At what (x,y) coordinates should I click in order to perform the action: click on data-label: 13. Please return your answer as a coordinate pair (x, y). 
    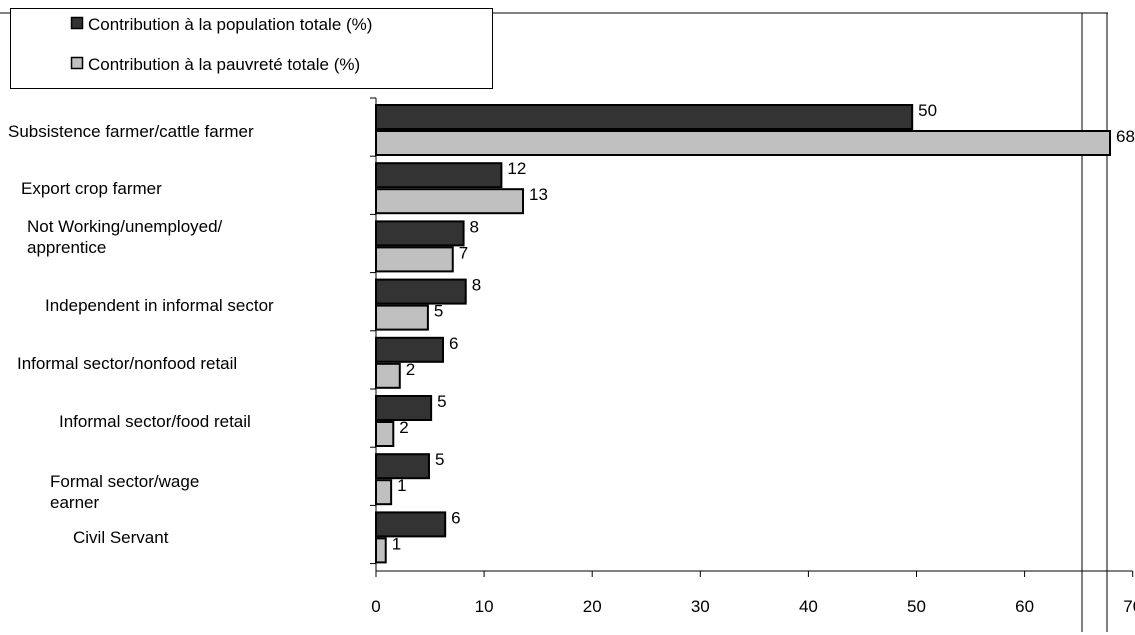
    Looking at the image, I should click on (538, 194).